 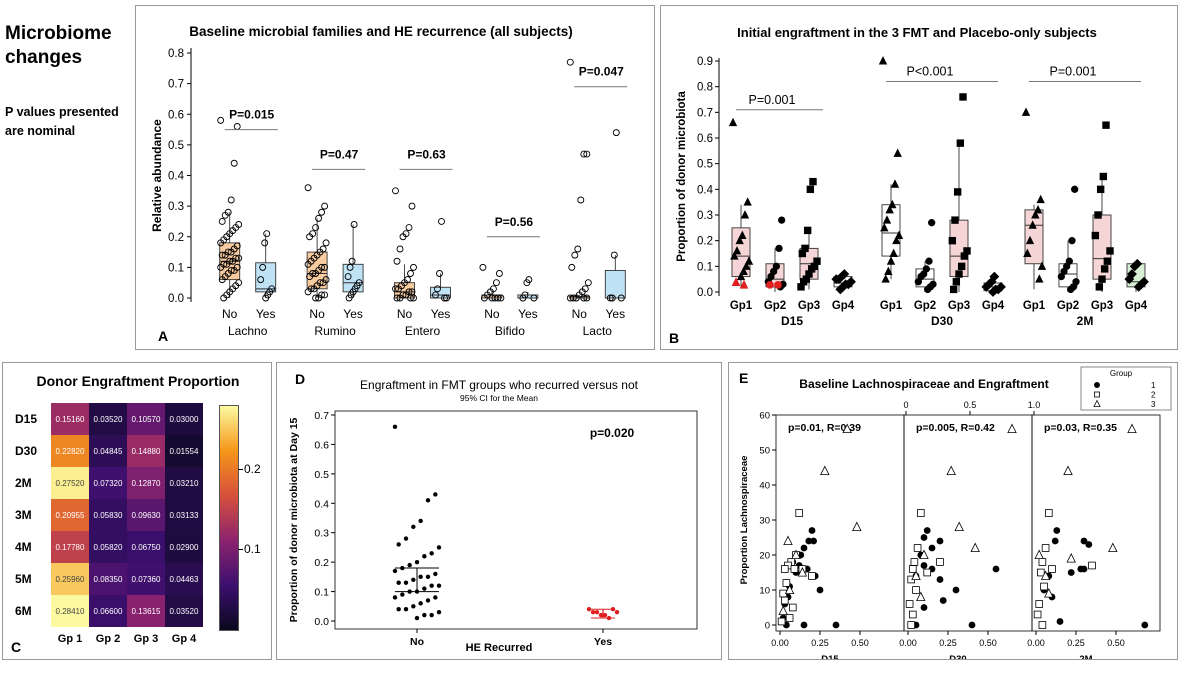 What do you see at coordinates (597, 612) in the screenshot?
I see `panel-d-point-yes` at bounding box center [597, 612].